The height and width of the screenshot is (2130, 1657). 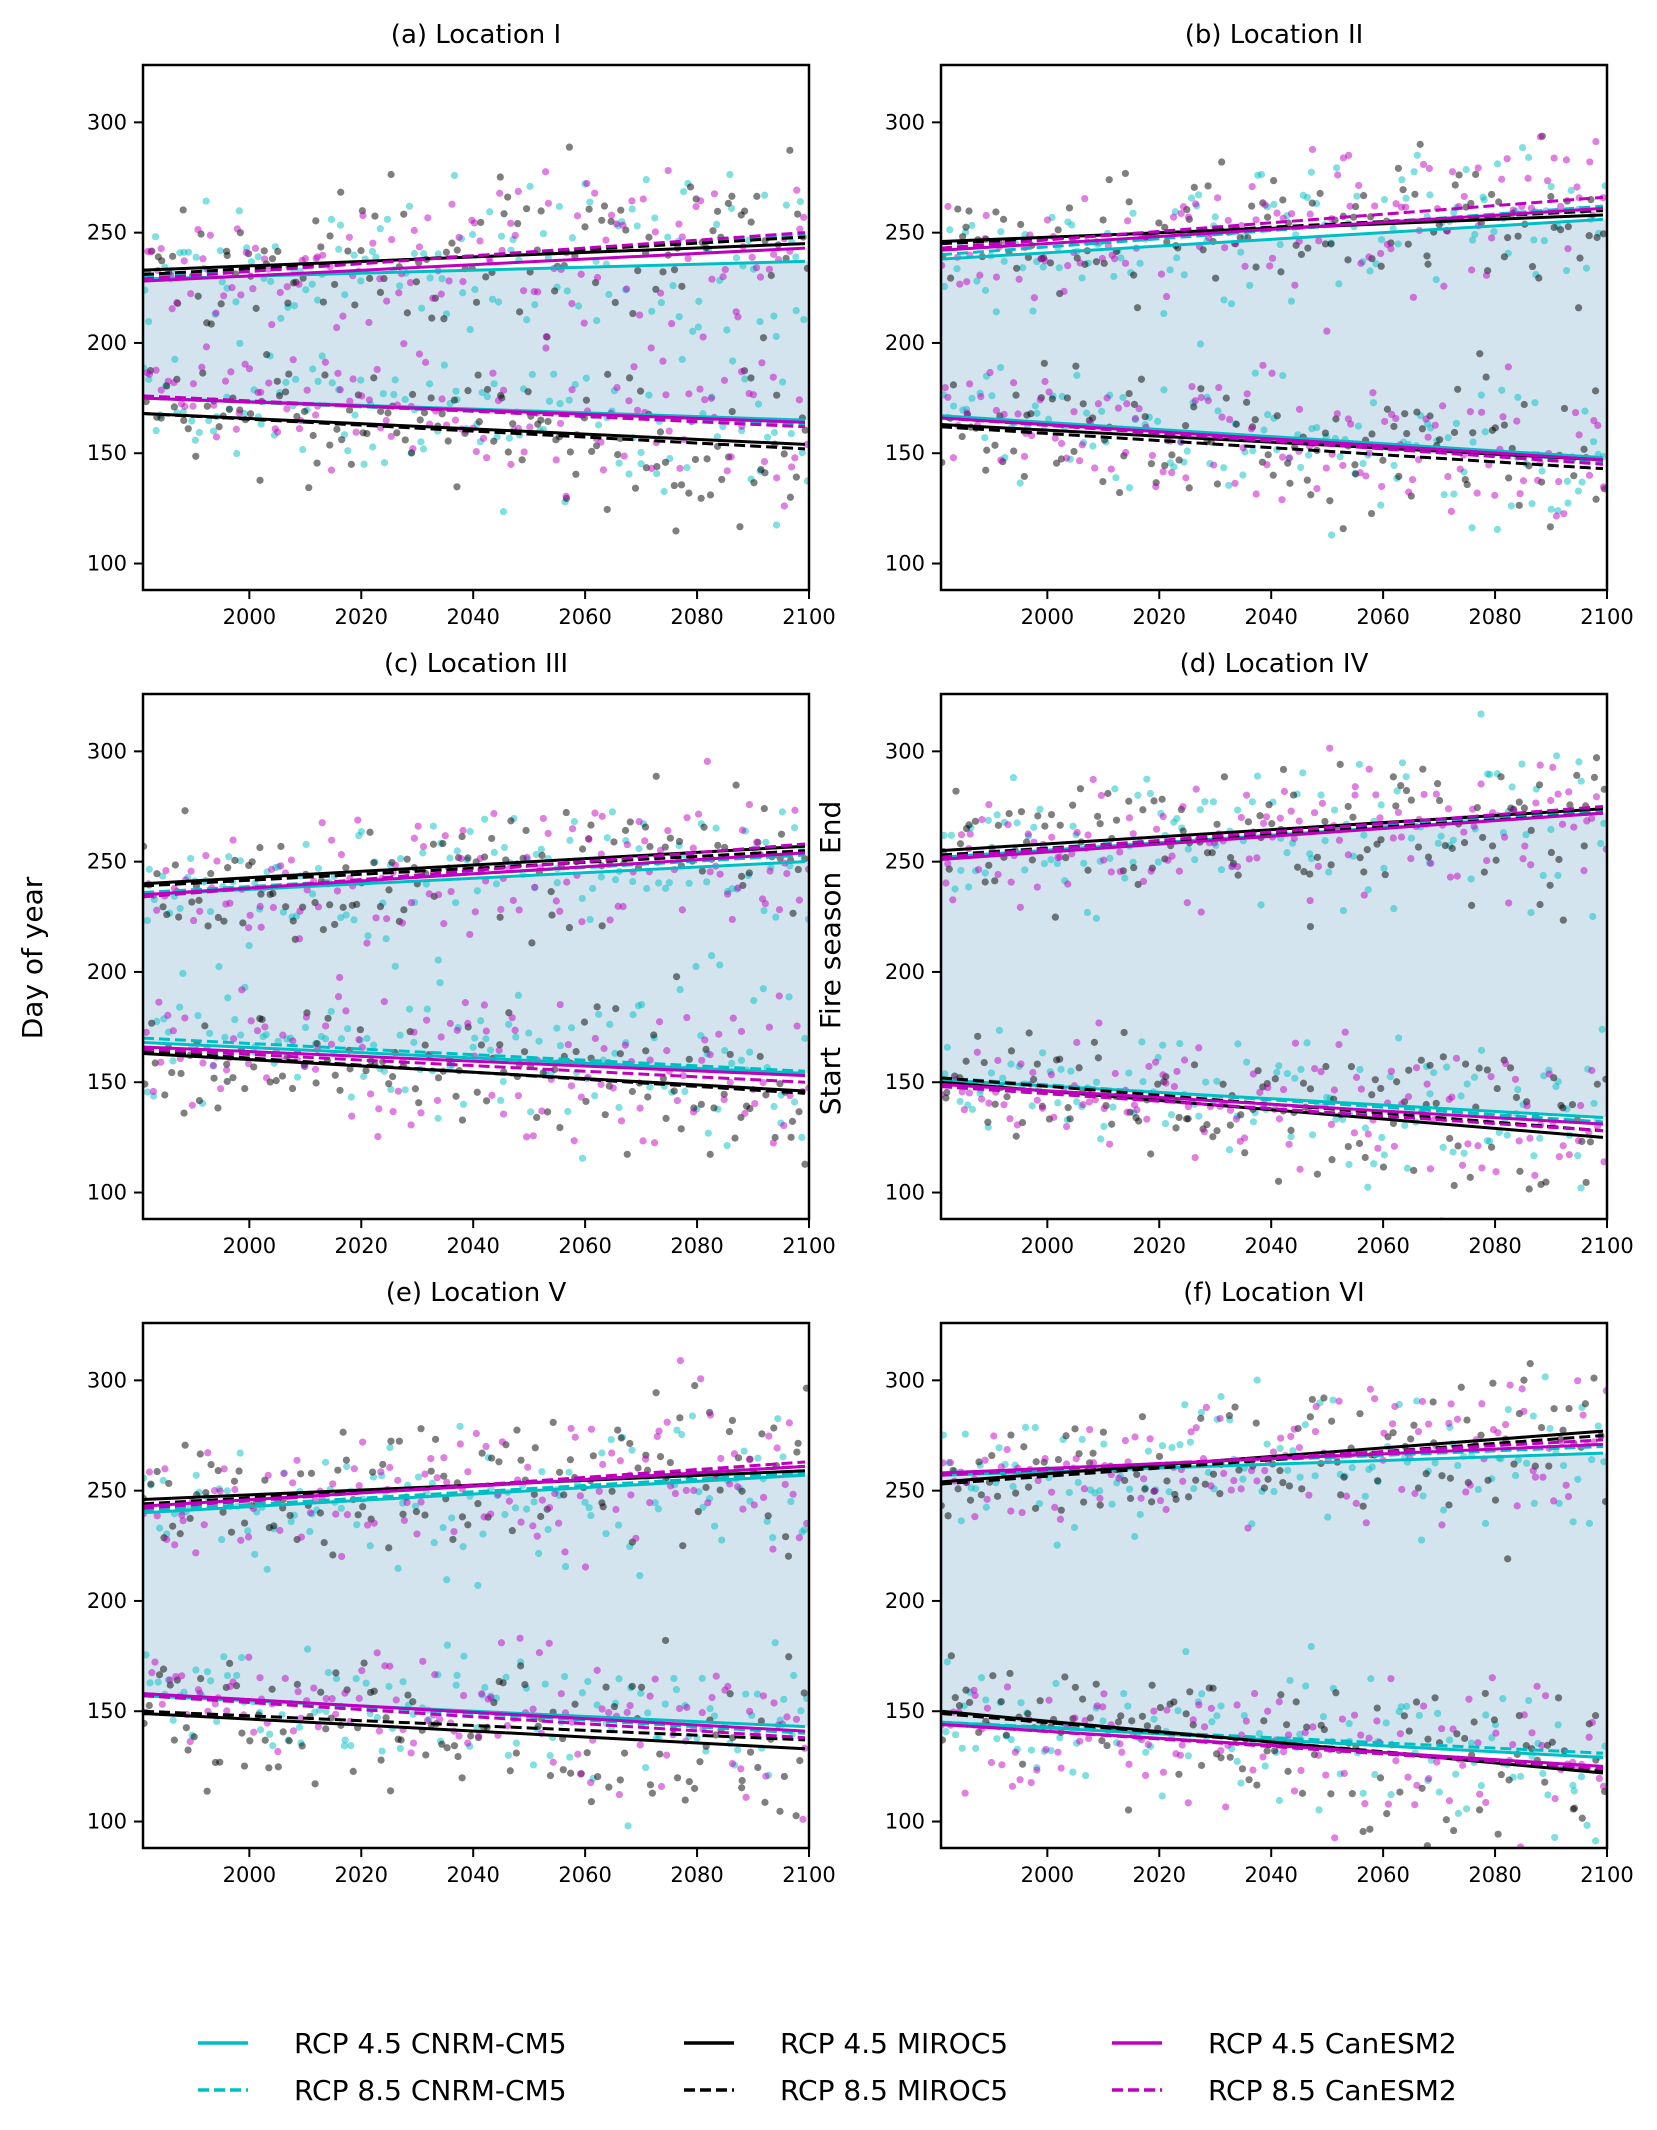 What do you see at coordinates (696, 617) in the screenshot?
I see `x-tick-label: 2080` at bounding box center [696, 617].